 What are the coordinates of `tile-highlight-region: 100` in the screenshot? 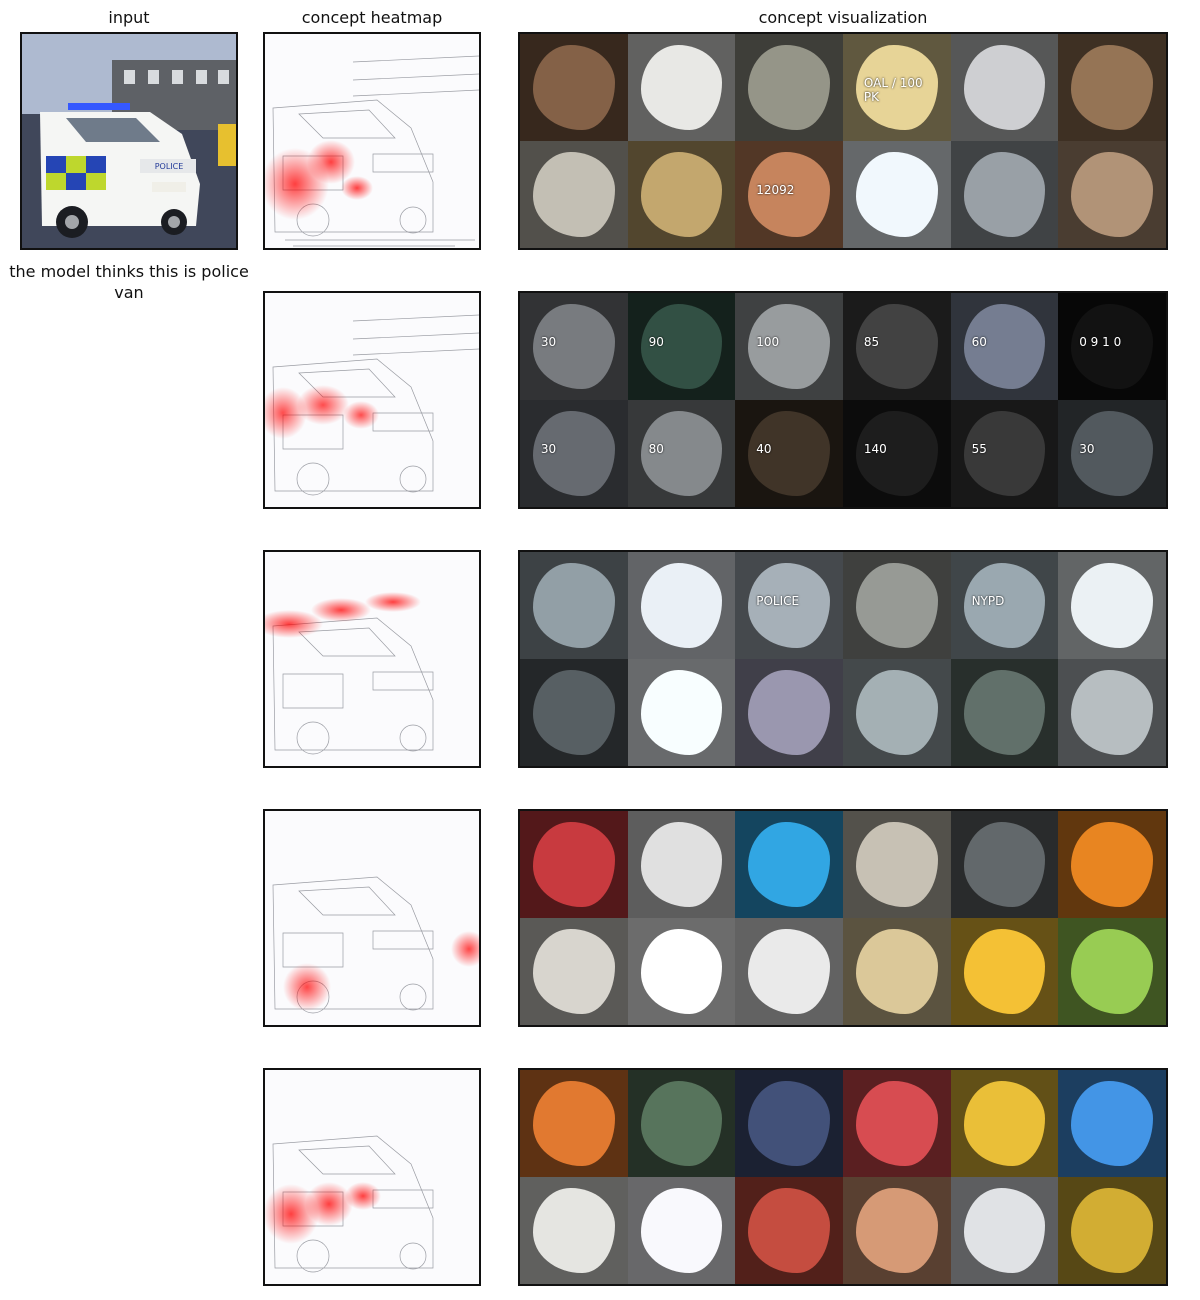 It's located at (789, 346).